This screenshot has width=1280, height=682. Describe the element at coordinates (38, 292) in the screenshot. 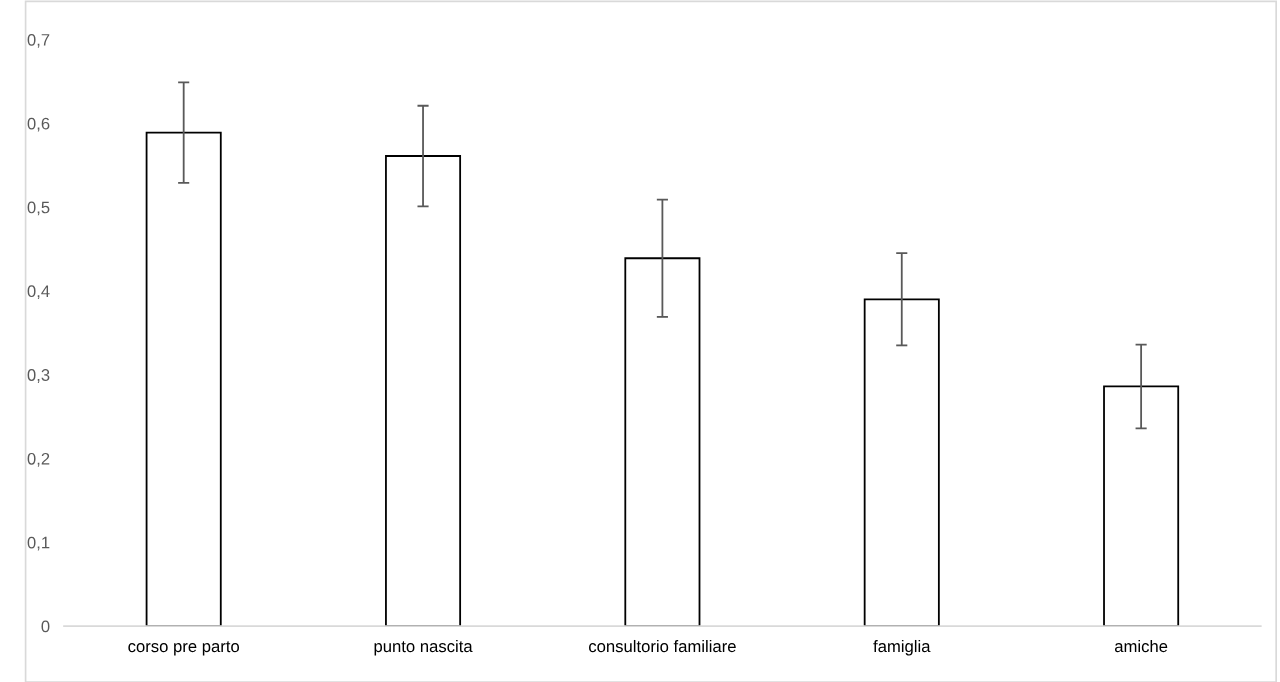

I see `y-tick-label: 0,4` at that location.